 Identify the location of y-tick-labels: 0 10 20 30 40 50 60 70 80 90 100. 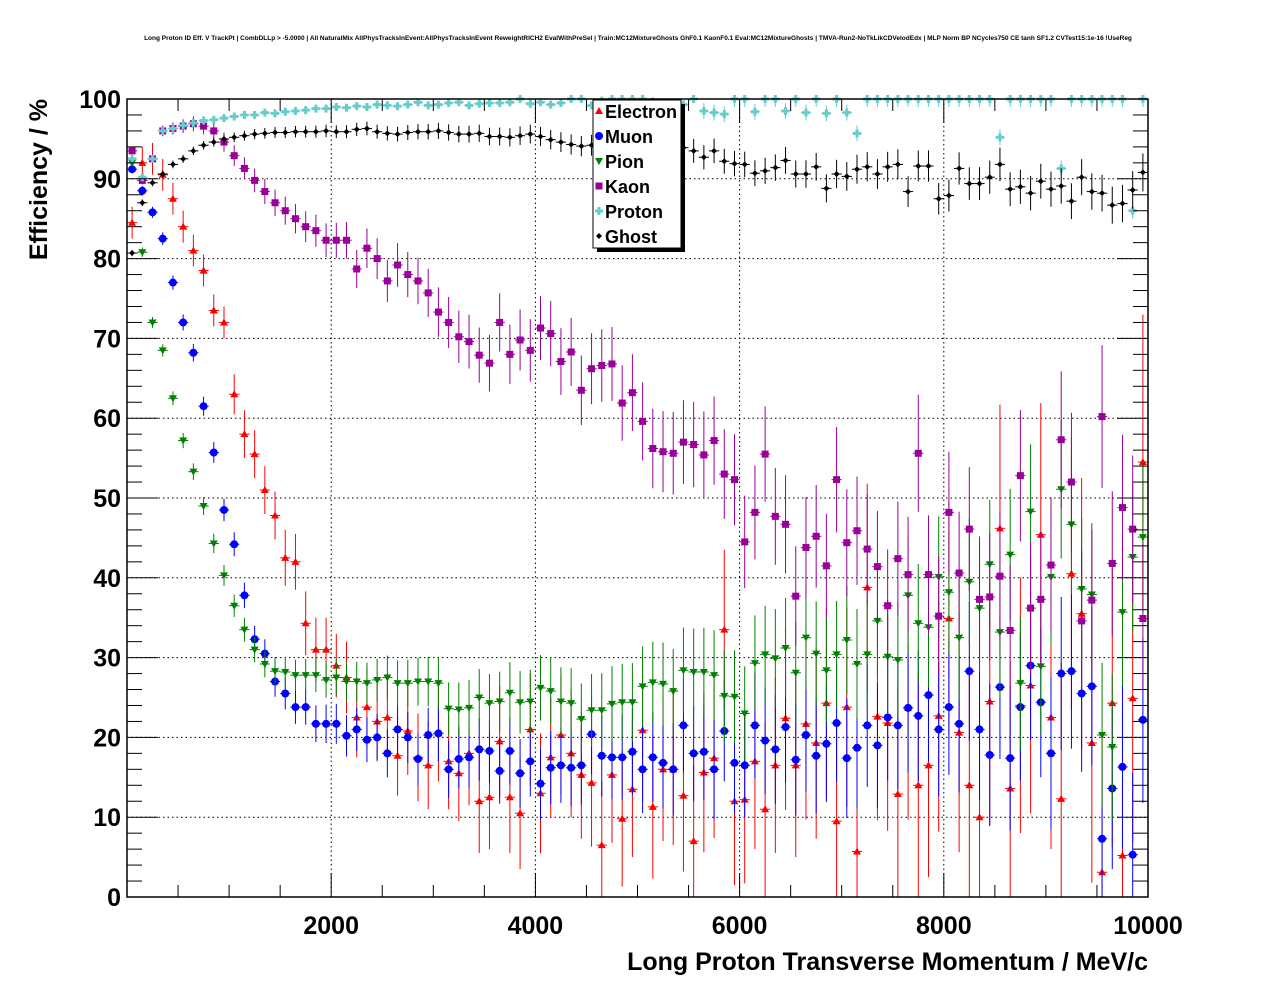
(100, 499).